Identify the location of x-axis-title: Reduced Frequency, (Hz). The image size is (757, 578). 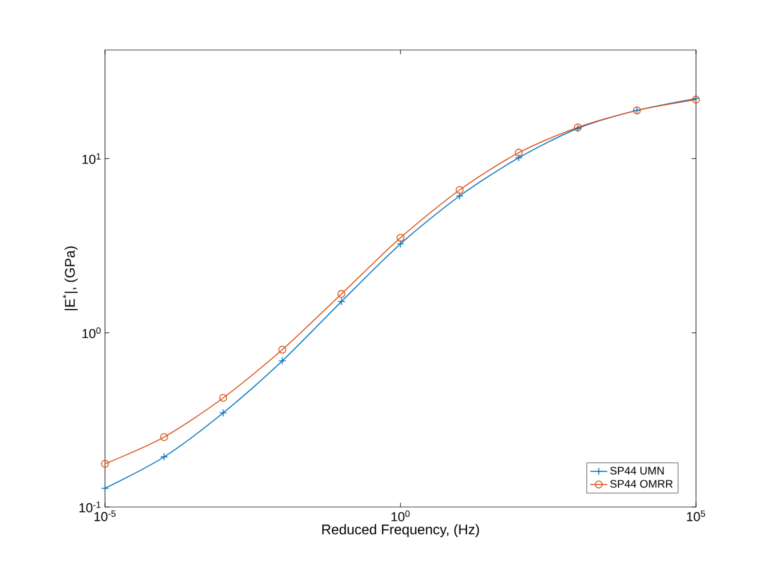
(400, 531).